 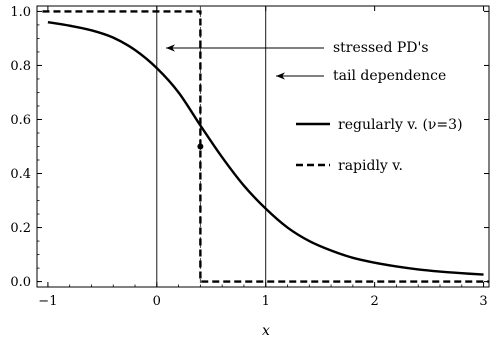 I want to click on y-tick-label: 0.0, so click(x=20, y=282).